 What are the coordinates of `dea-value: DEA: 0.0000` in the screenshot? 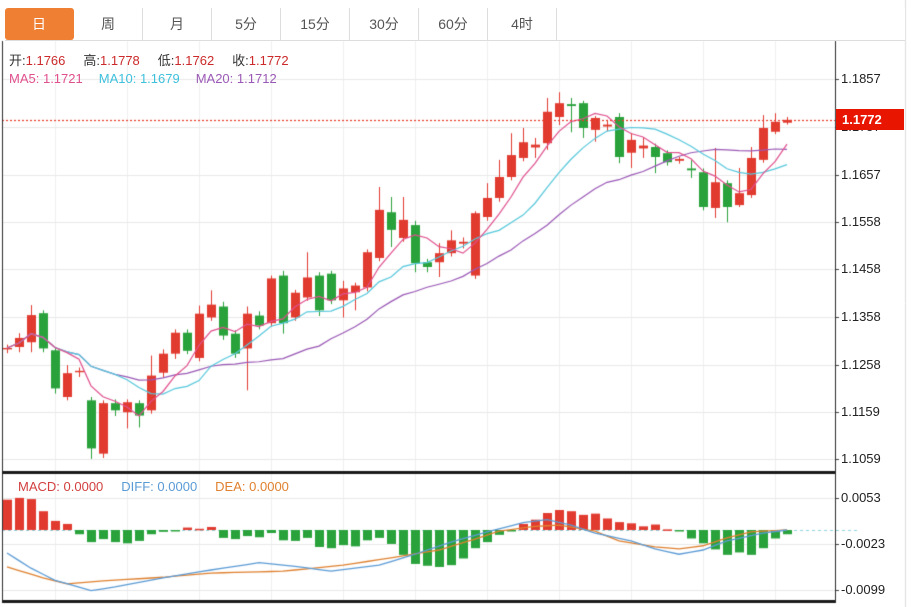 It's located at (252, 486).